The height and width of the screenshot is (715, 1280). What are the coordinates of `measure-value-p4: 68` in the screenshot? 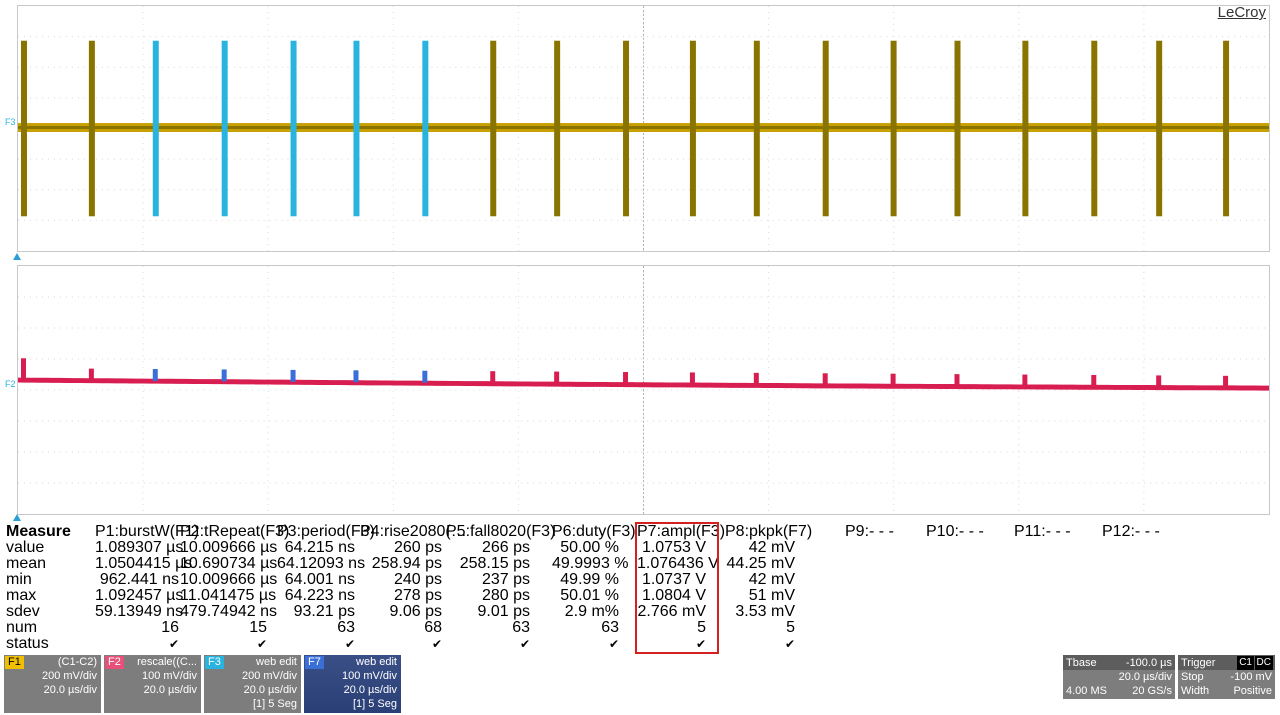 It's located at (433, 627).